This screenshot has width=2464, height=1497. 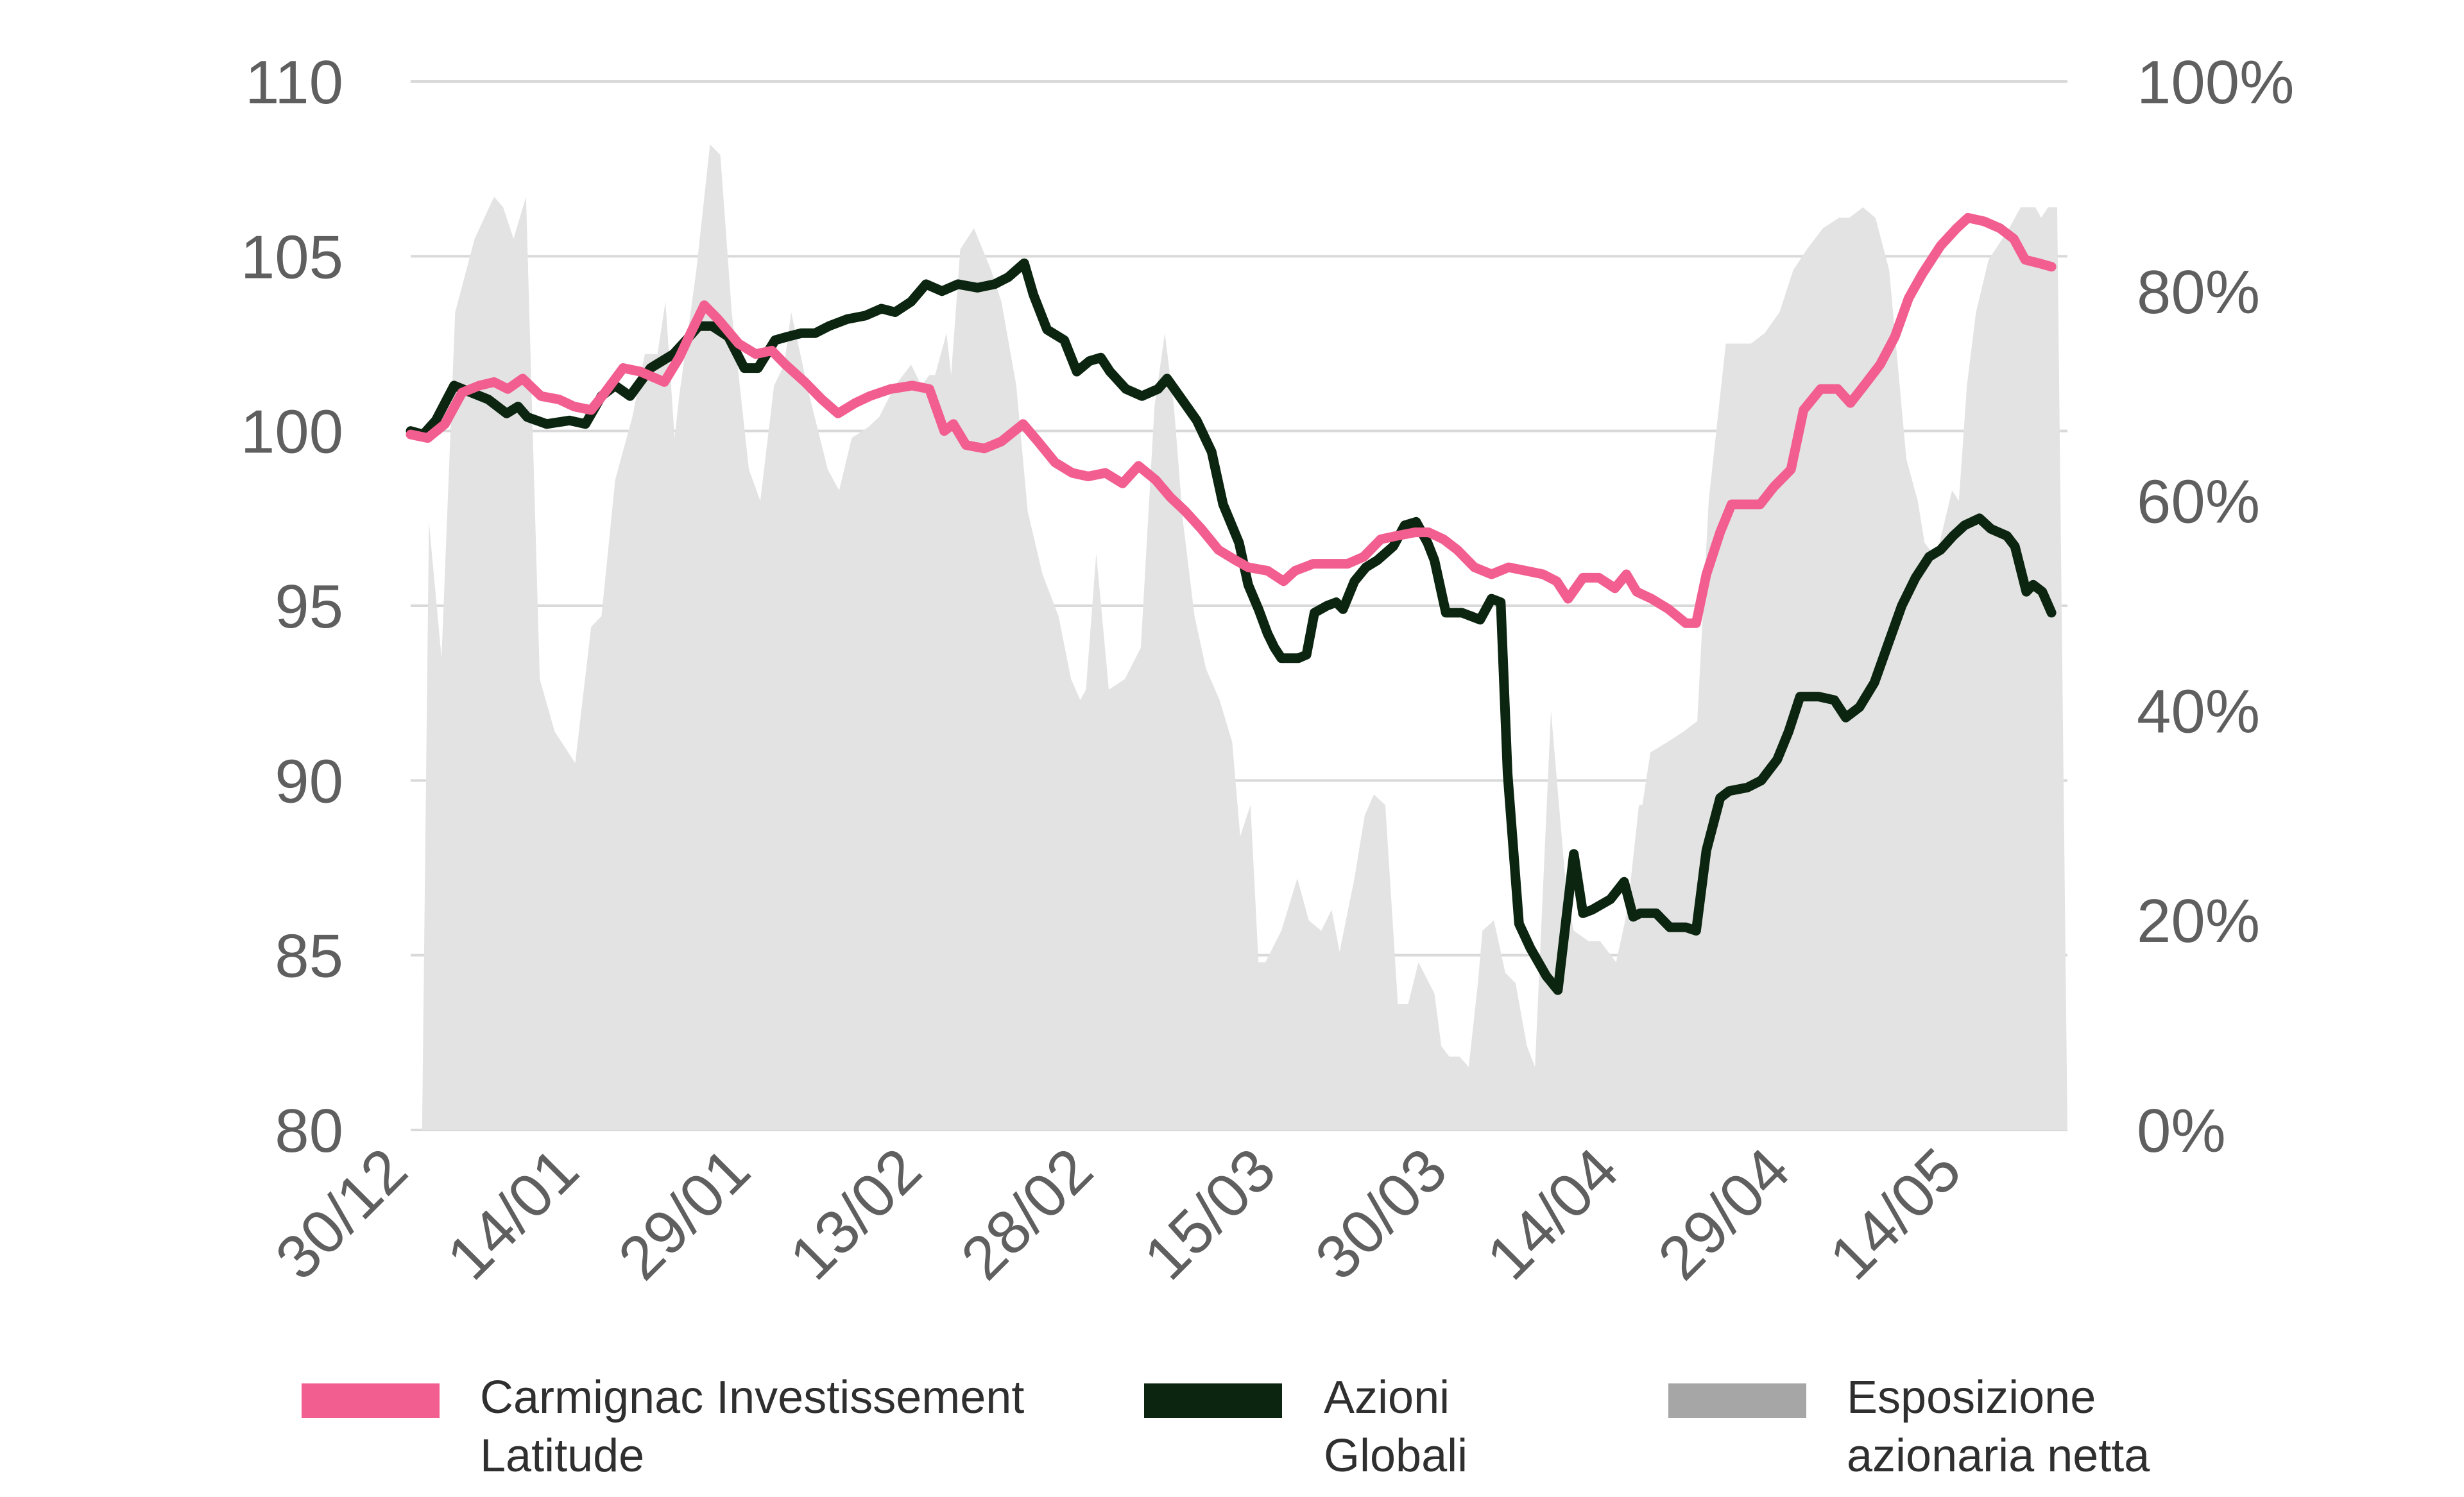 I want to click on legend-label-carmignac-line-1: Carmignac Investissement, so click(x=752, y=1397).